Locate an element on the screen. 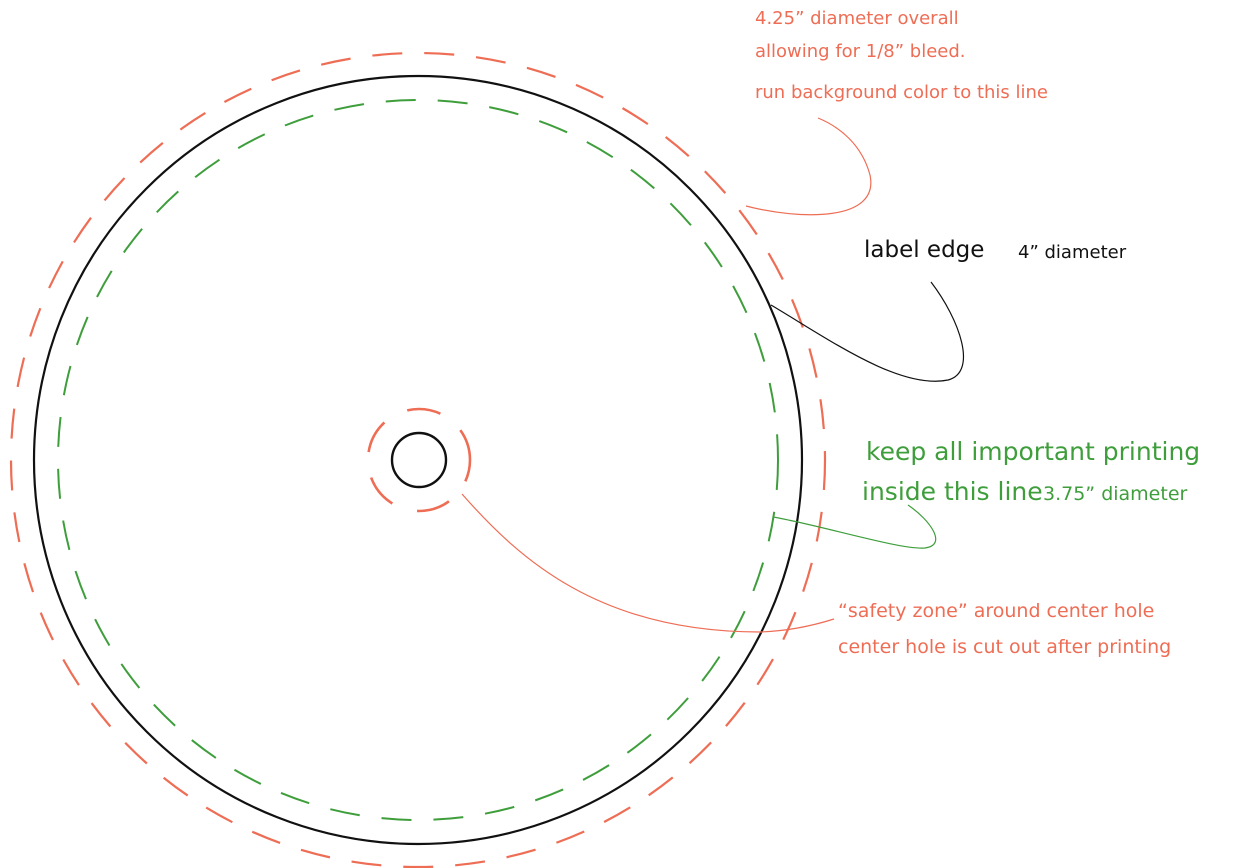  hole-zone-label-line2: center hole is cut out after printing is located at coordinates (1004, 647).